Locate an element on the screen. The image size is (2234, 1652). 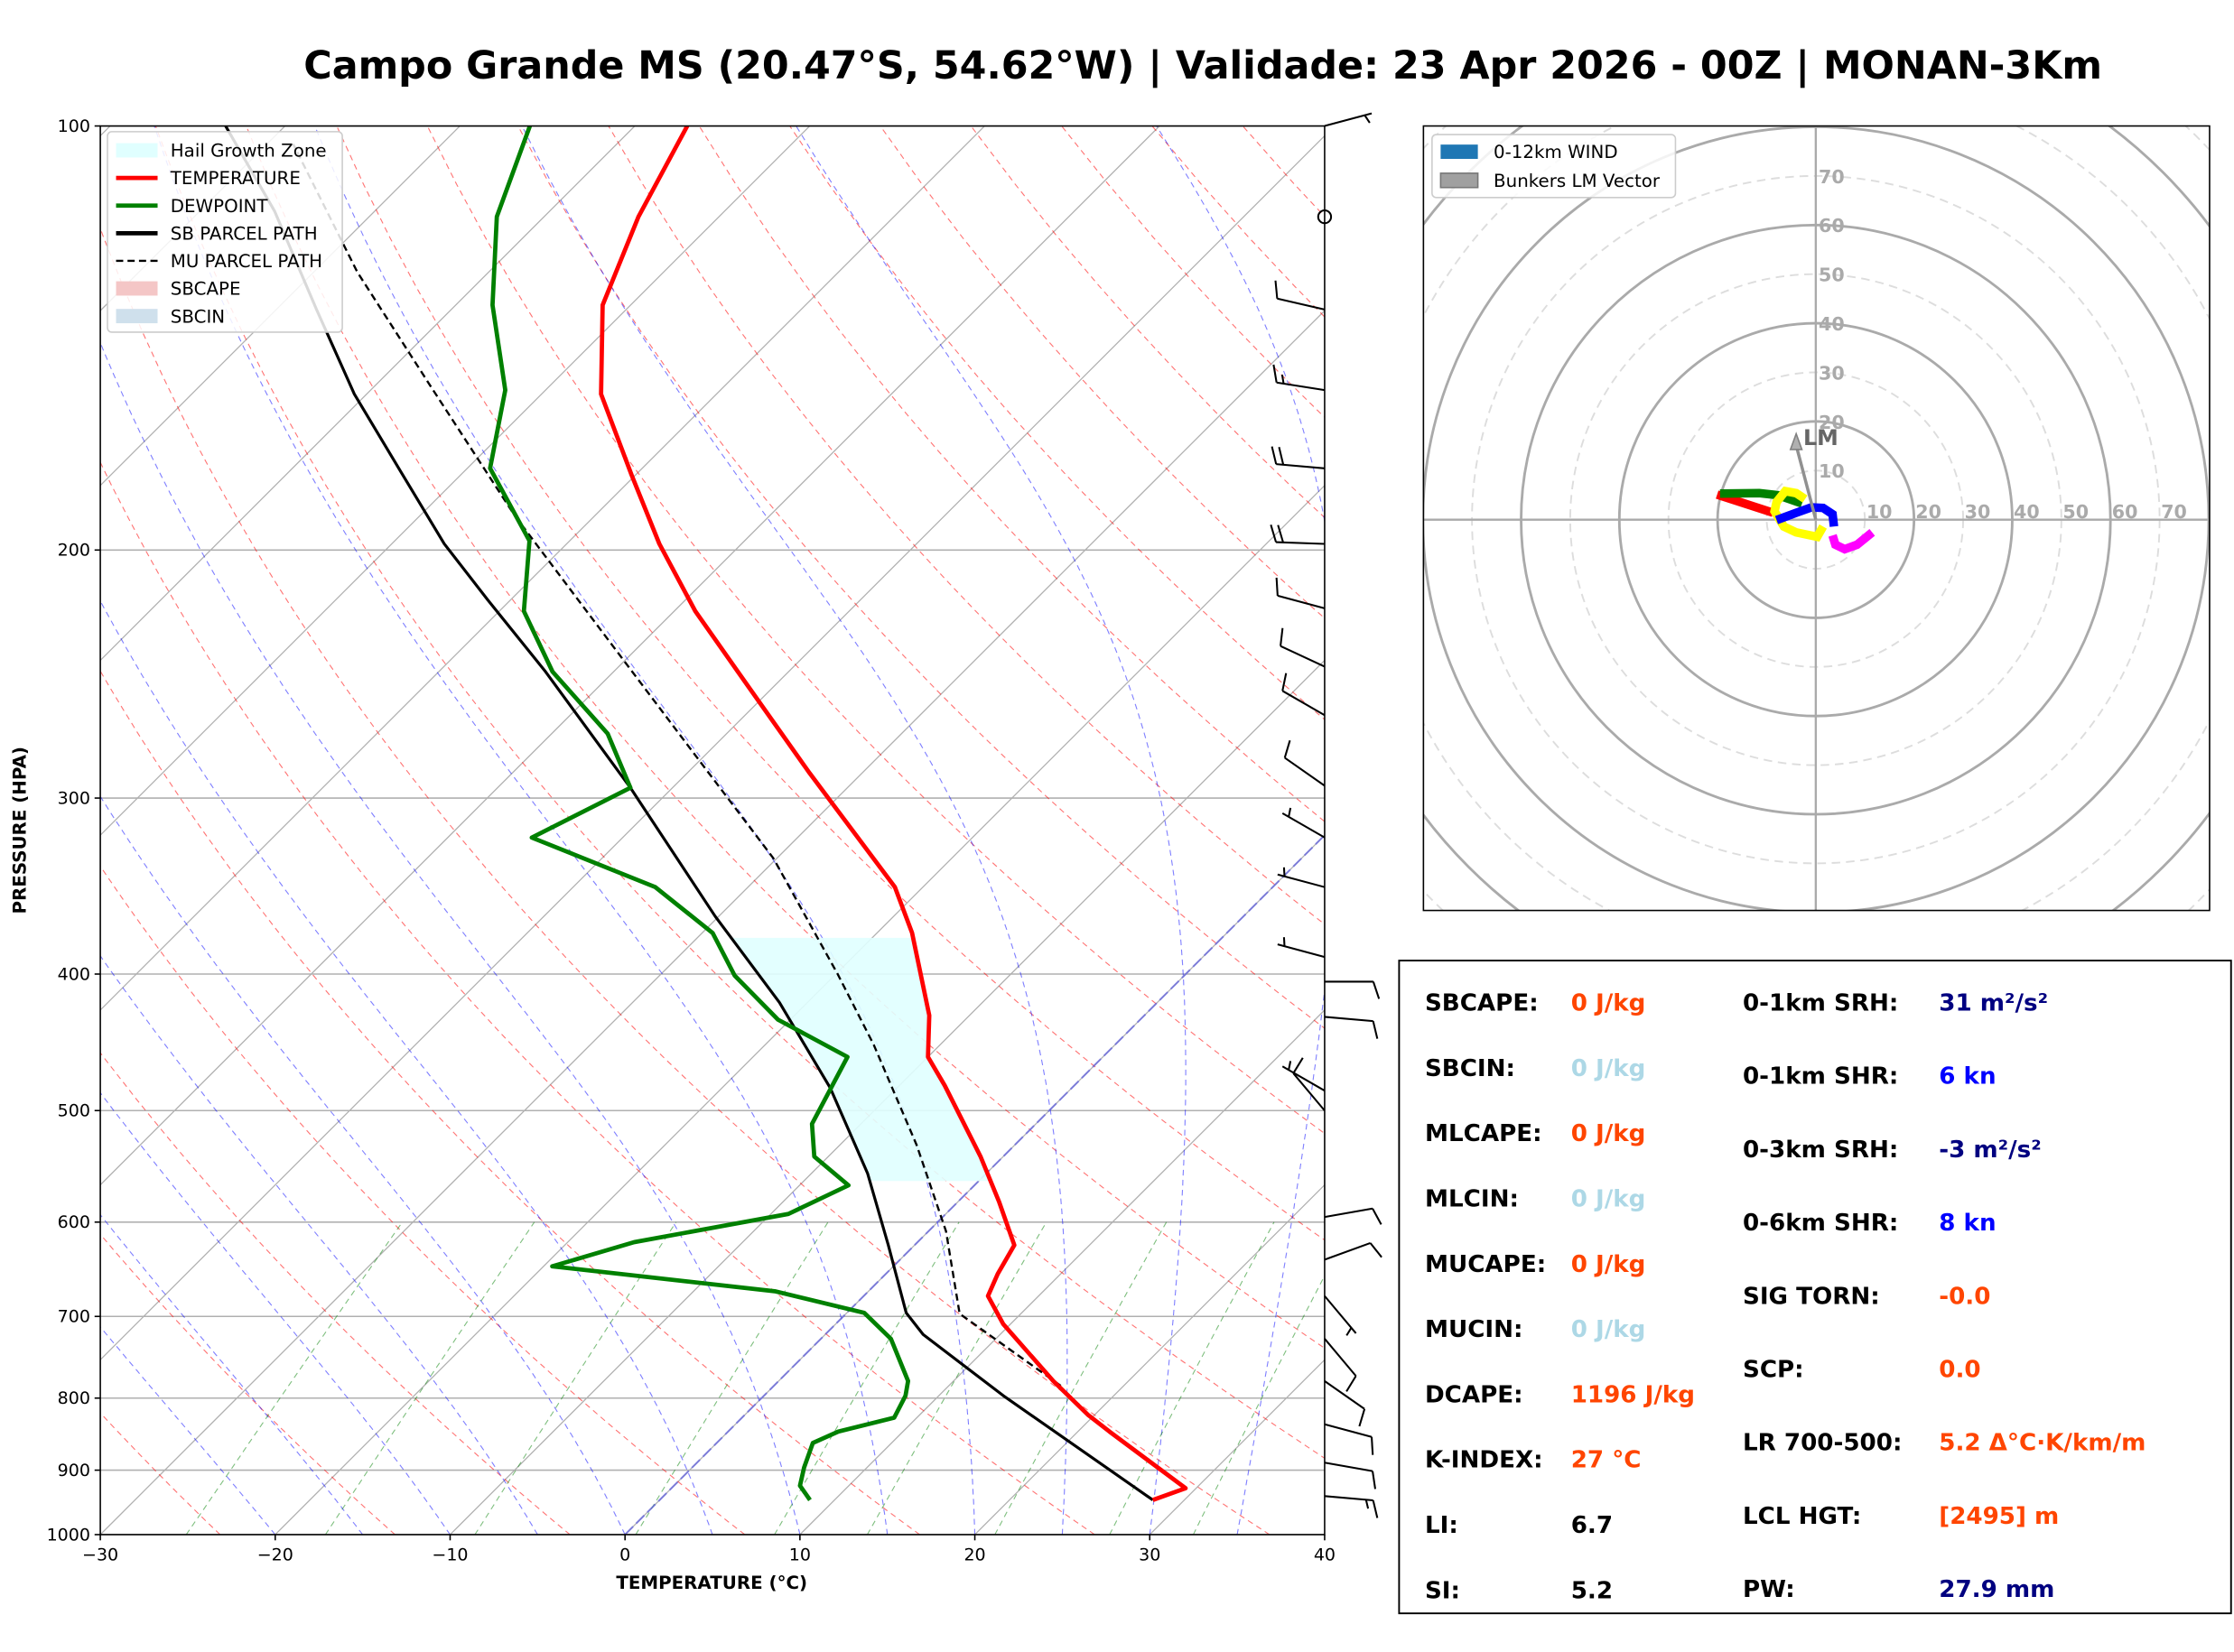
index-label: 0-6km SHR: is located at coordinates (1820, 1223).